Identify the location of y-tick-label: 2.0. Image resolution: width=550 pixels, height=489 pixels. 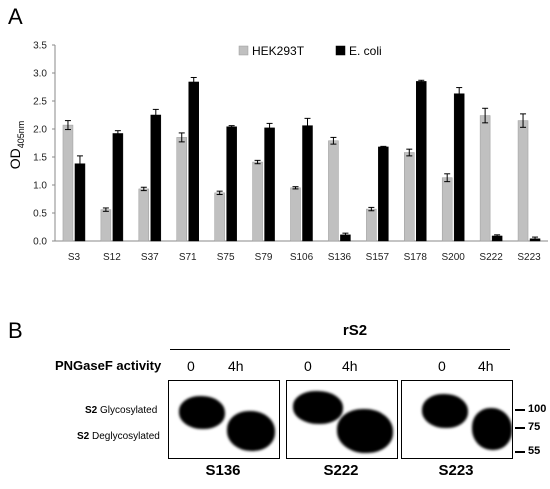
(40, 130).